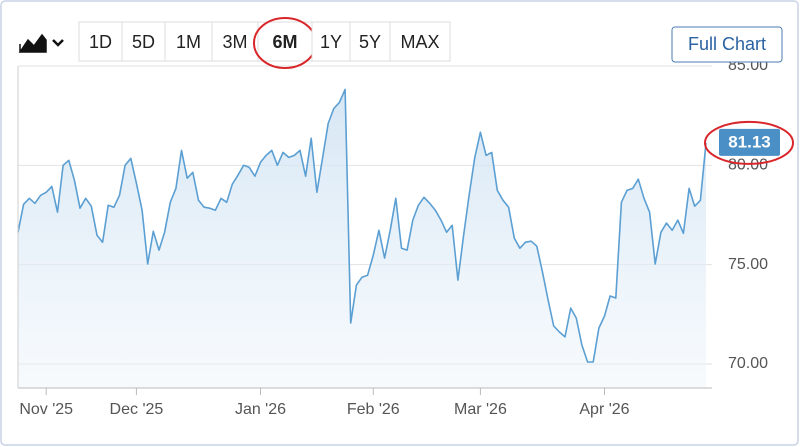 The width and height of the screenshot is (800, 447). I want to click on range-label: MAX, so click(419, 42).